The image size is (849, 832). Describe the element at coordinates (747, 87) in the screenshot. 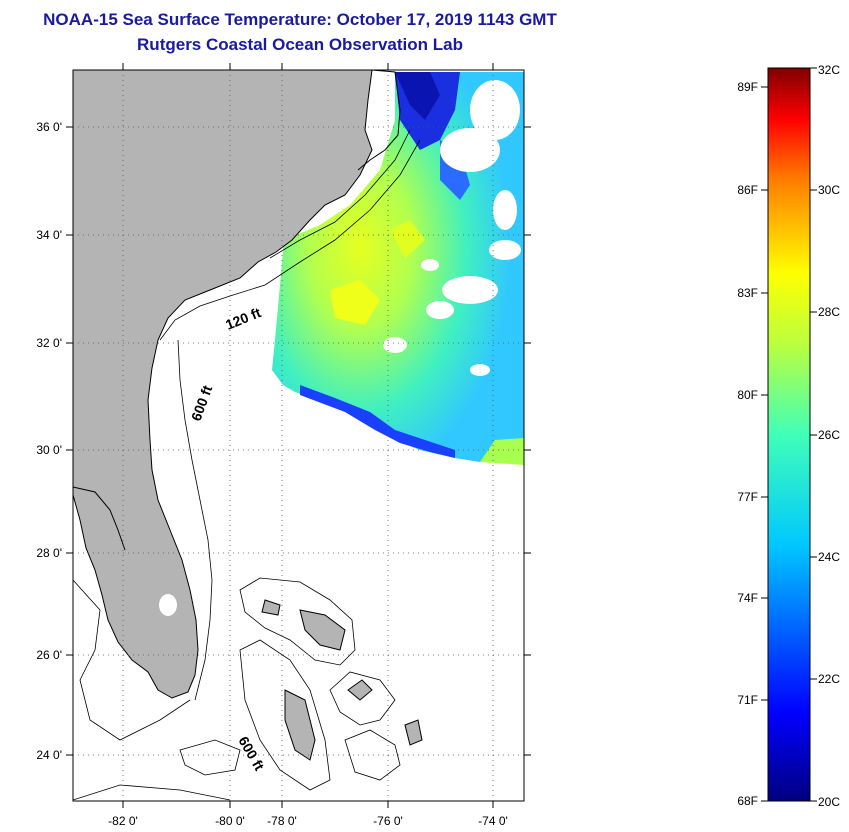

I see `colorbar-f-label: 89F` at that location.